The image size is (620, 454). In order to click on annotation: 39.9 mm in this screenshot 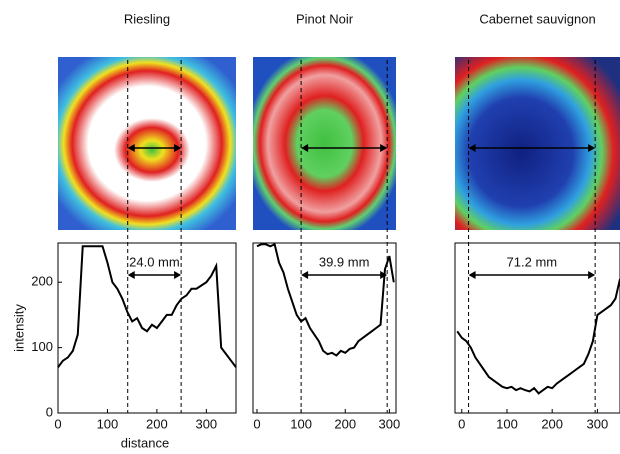, I will do `click(344, 261)`.